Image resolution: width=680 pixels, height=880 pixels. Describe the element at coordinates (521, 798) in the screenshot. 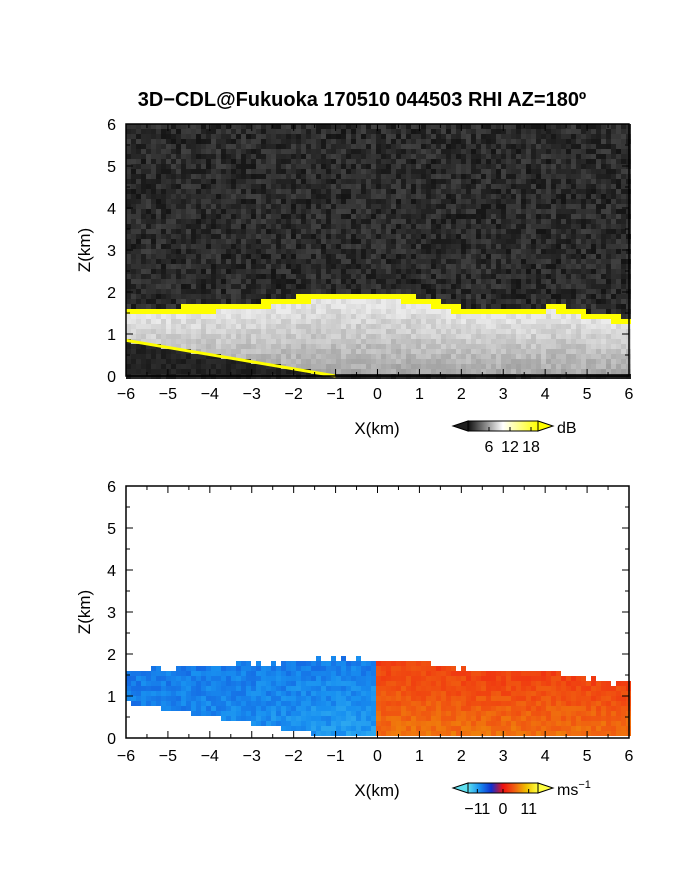

I see `velocity-colorbar: −11 0 11 ms−1` at that location.